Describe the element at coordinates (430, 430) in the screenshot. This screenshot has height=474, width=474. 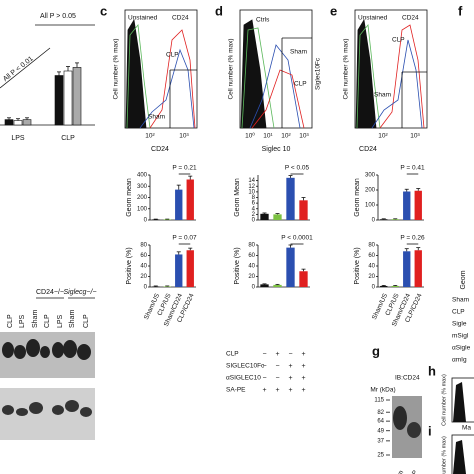
I see `panel-letter: i` at that location.